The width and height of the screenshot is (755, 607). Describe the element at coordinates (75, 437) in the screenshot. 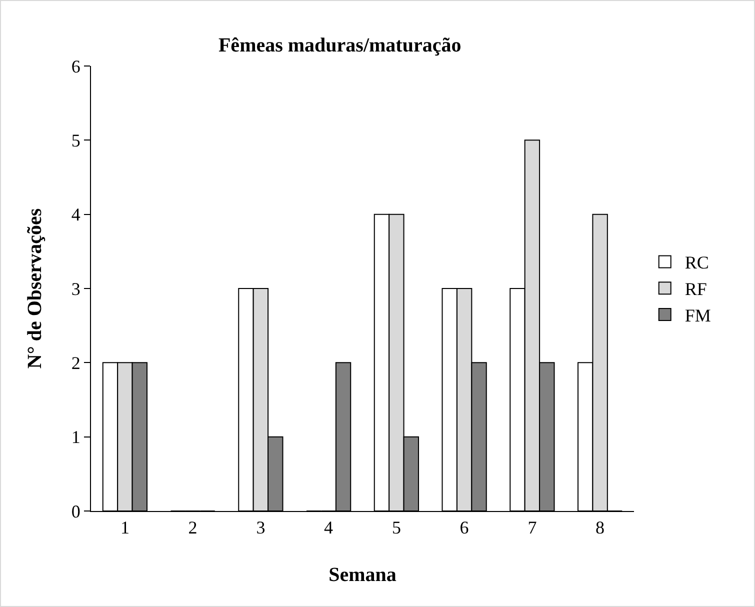

I see `y-tick-label: 1` at that location.